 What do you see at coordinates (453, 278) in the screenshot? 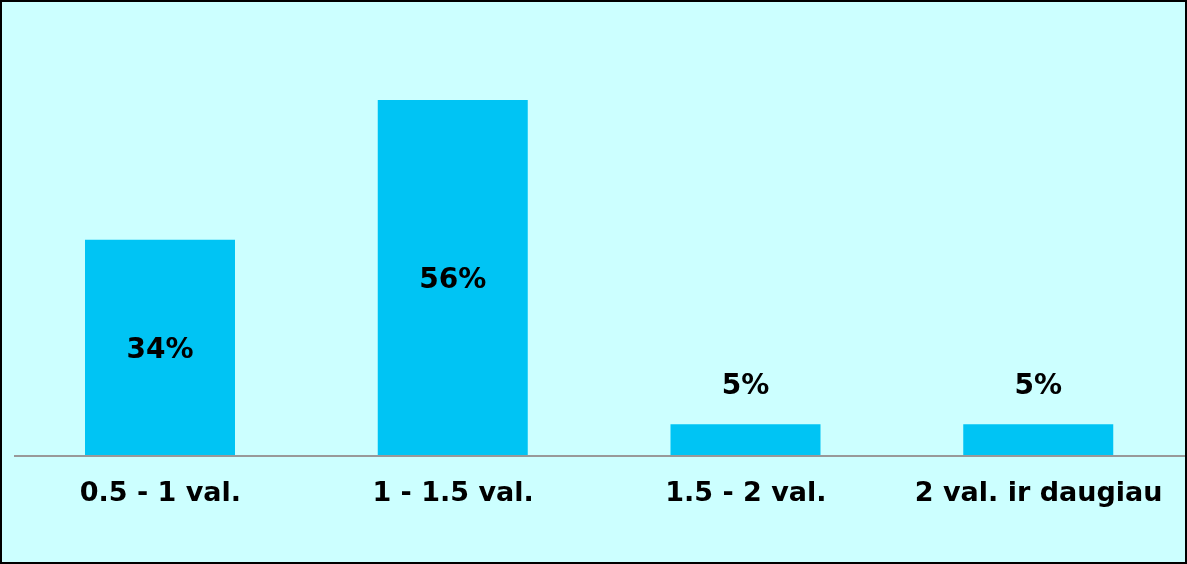
I see `data-label: 56%` at bounding box center [453, 278].